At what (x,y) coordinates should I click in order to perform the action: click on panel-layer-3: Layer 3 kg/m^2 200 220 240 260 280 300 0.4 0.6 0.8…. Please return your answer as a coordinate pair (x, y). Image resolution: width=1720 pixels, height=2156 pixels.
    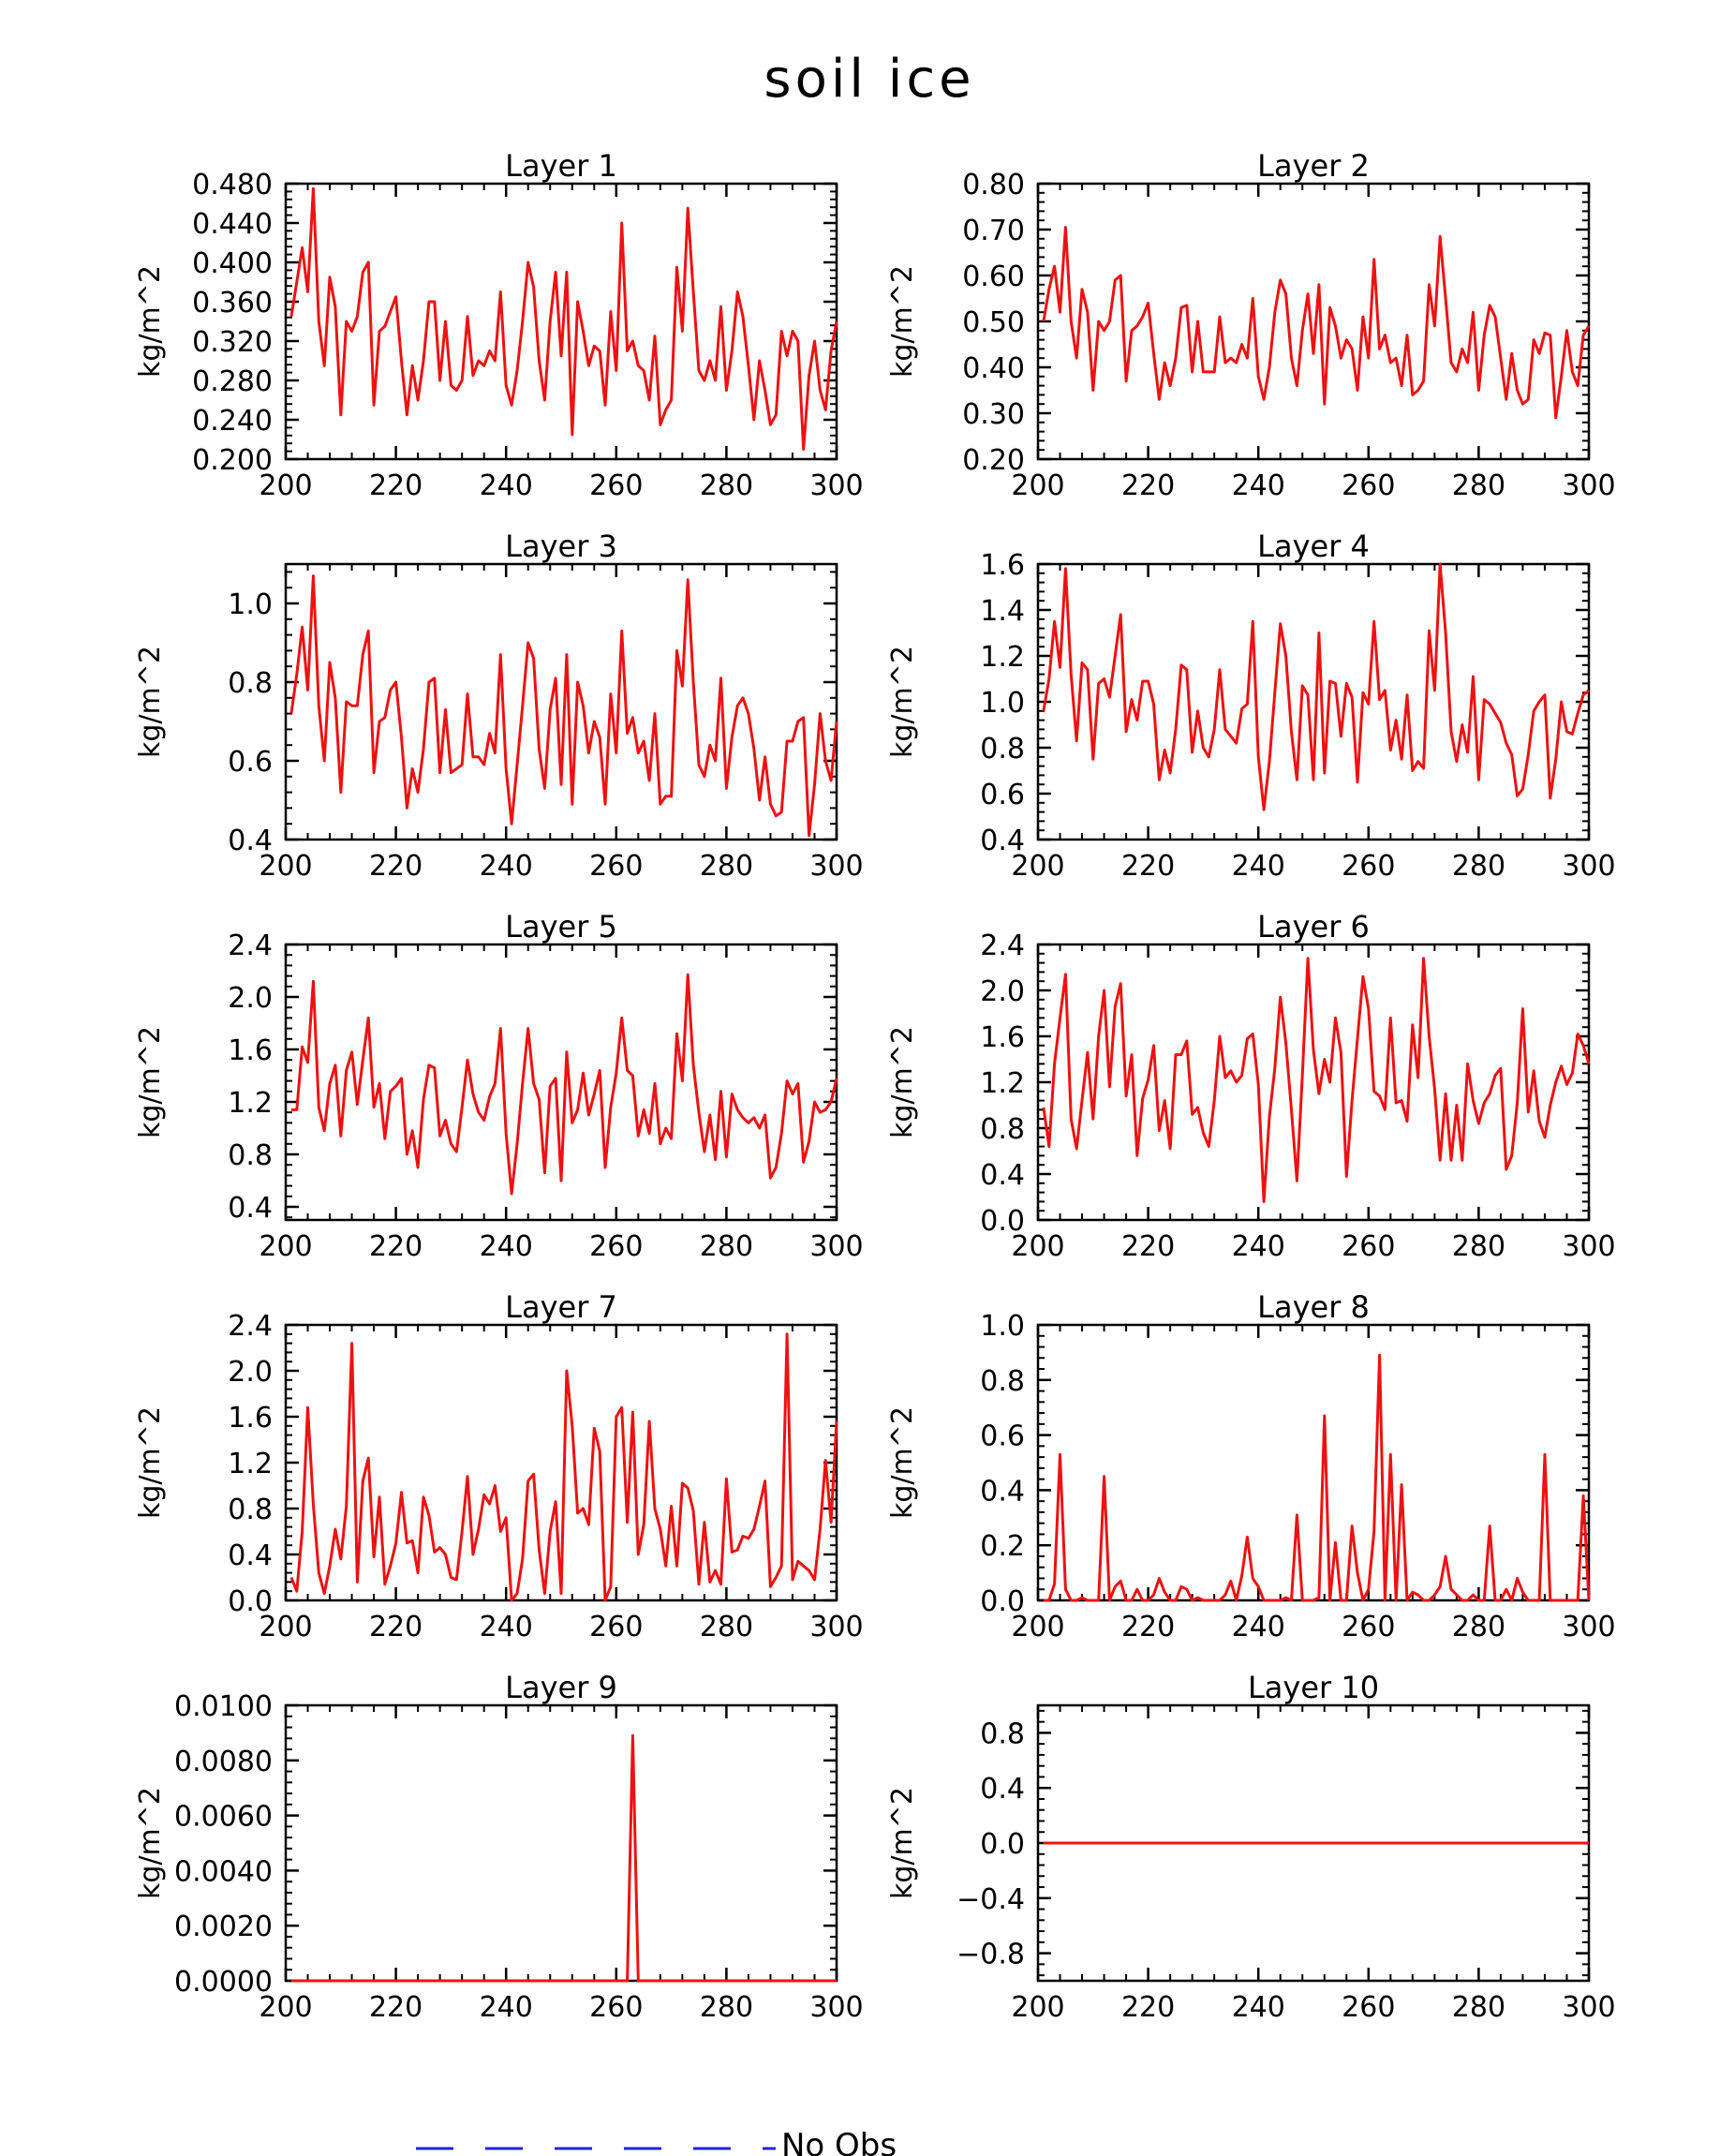
    Looking at the image, I should click on (499, 705).